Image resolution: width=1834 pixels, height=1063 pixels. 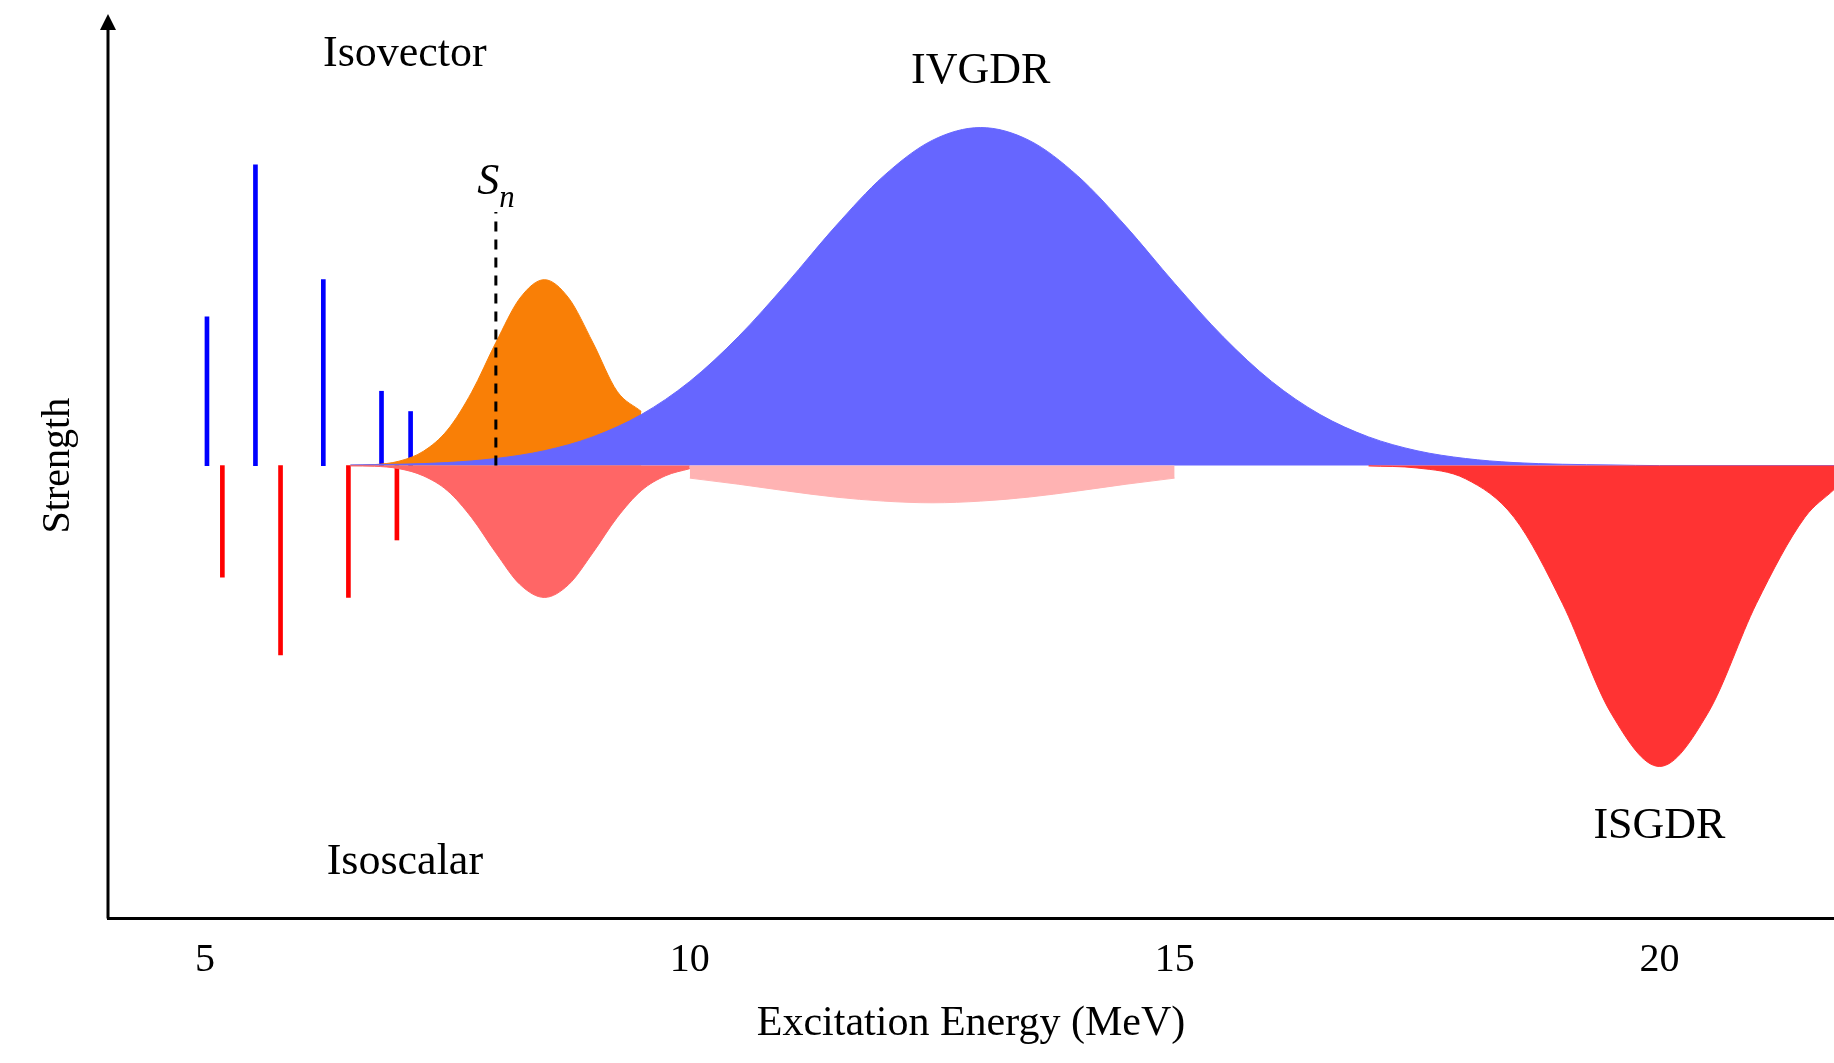 I want to click on y-axis-title: Strength, so click(x=55, y=465).